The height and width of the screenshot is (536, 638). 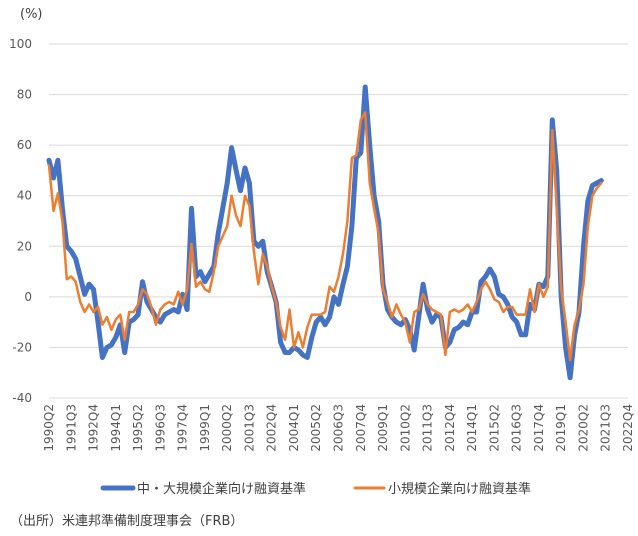 I want to click on x-tick-label: 2000Q2, so click(x=227, y=428).